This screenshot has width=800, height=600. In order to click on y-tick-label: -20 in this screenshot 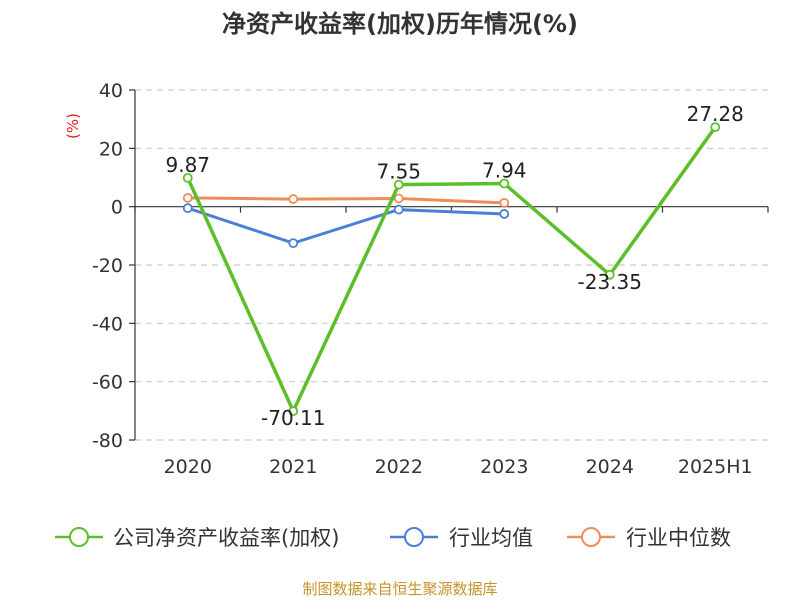, I will do `click(107, 266)`.